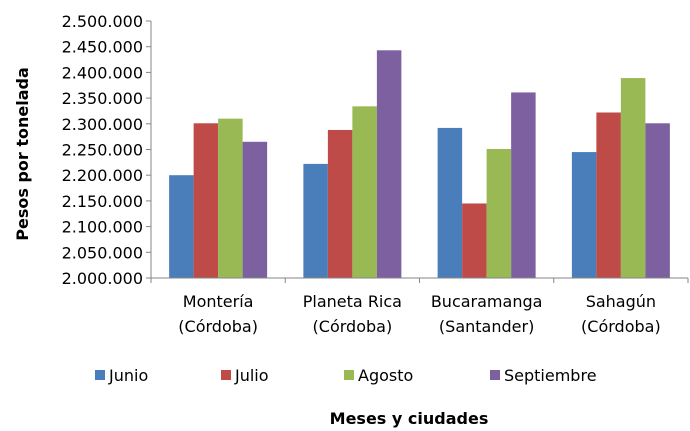  I want to click on y-tick-label: 2.250.000, so click(102, 150).